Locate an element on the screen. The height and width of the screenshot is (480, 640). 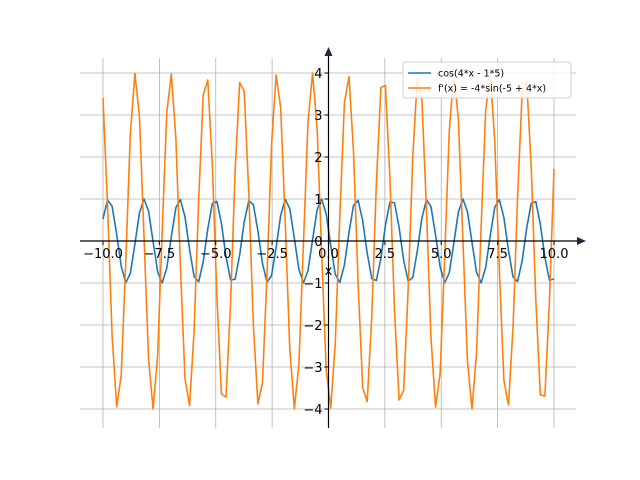
x-axis-arrow is located at coordinates (581, 241).